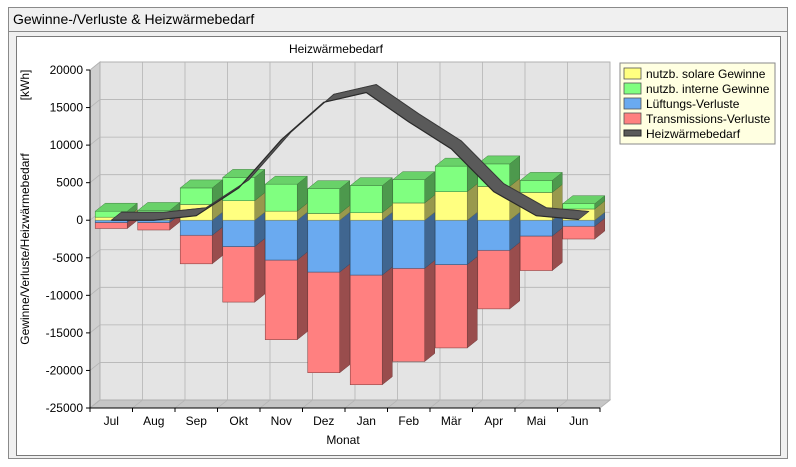 This screenshot has width=796, height=467. What do you see at coordinates (153, 421) in the screenshot?
I see `x-tick-label: Aug` at bounding box center [153, 421].